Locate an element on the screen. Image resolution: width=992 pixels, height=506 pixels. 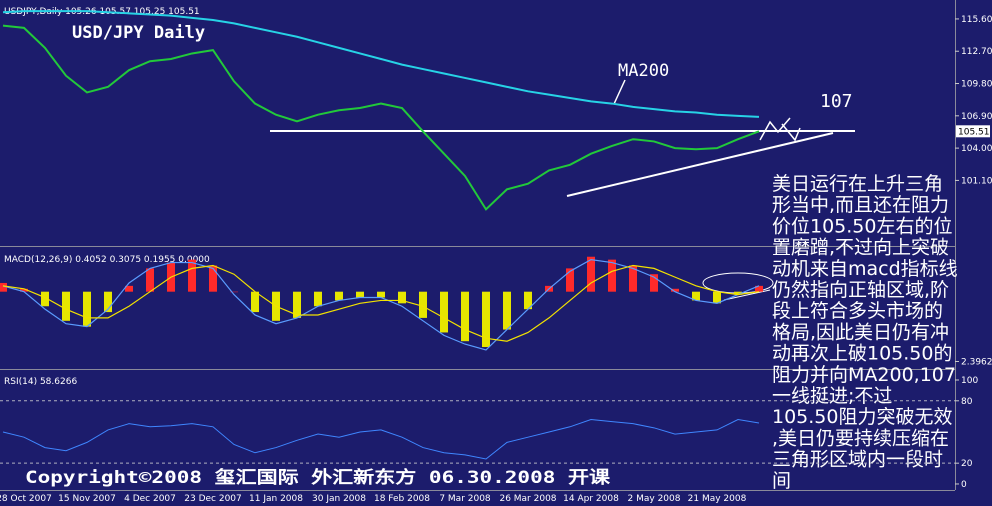
level-annotation: 107 is located at coordinates (836, 101).